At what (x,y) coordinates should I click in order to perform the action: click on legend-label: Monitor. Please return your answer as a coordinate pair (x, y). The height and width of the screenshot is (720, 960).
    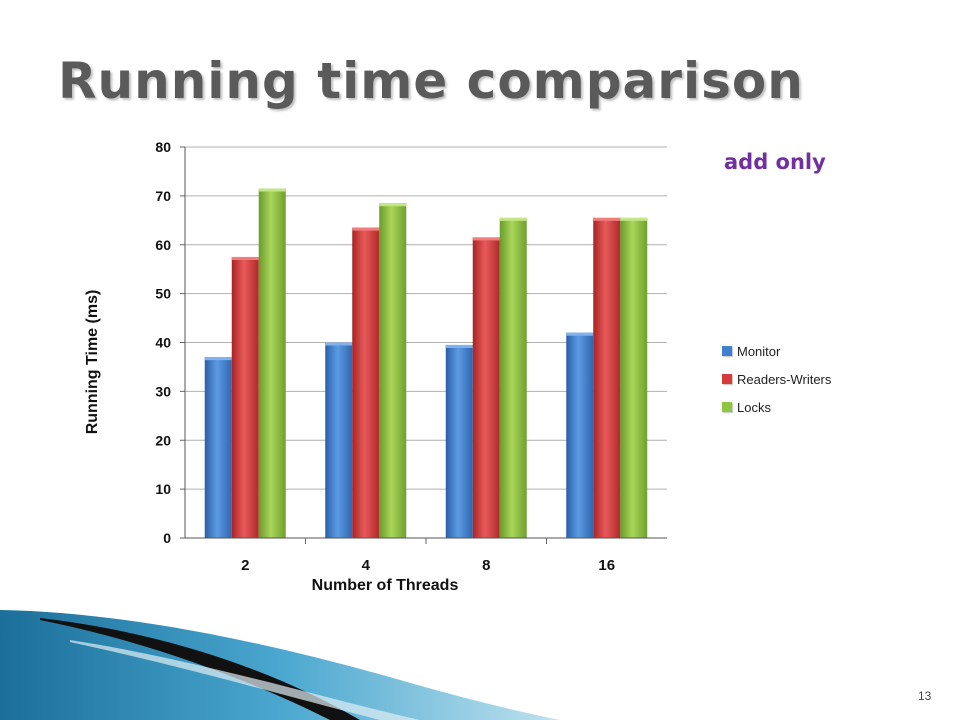
    Looking at the image, I should click on (759, 351).